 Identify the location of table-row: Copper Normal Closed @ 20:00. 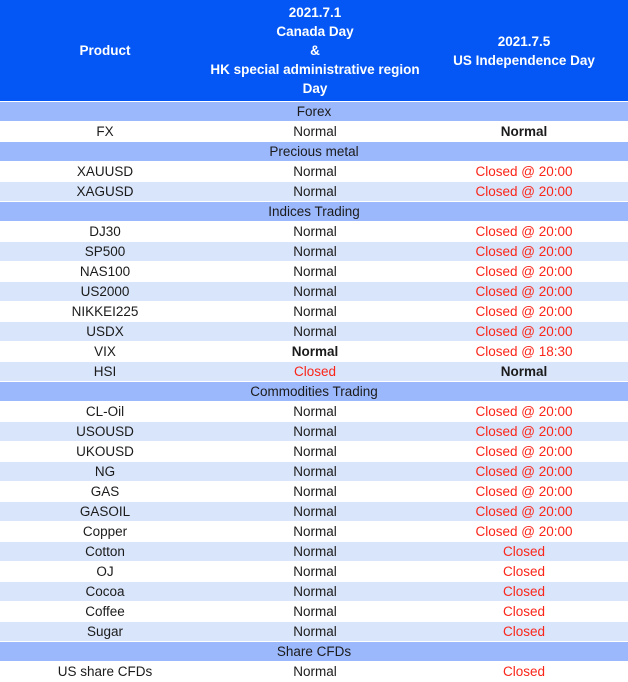
(314, 532).